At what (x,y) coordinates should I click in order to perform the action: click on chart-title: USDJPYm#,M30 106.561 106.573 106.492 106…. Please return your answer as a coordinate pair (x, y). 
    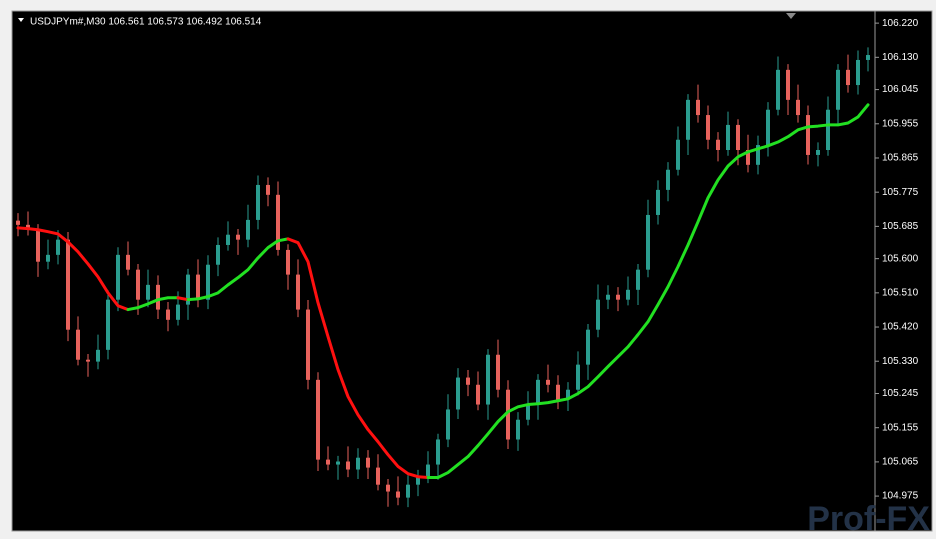
    Looking at the image, I should click on (146, 22).